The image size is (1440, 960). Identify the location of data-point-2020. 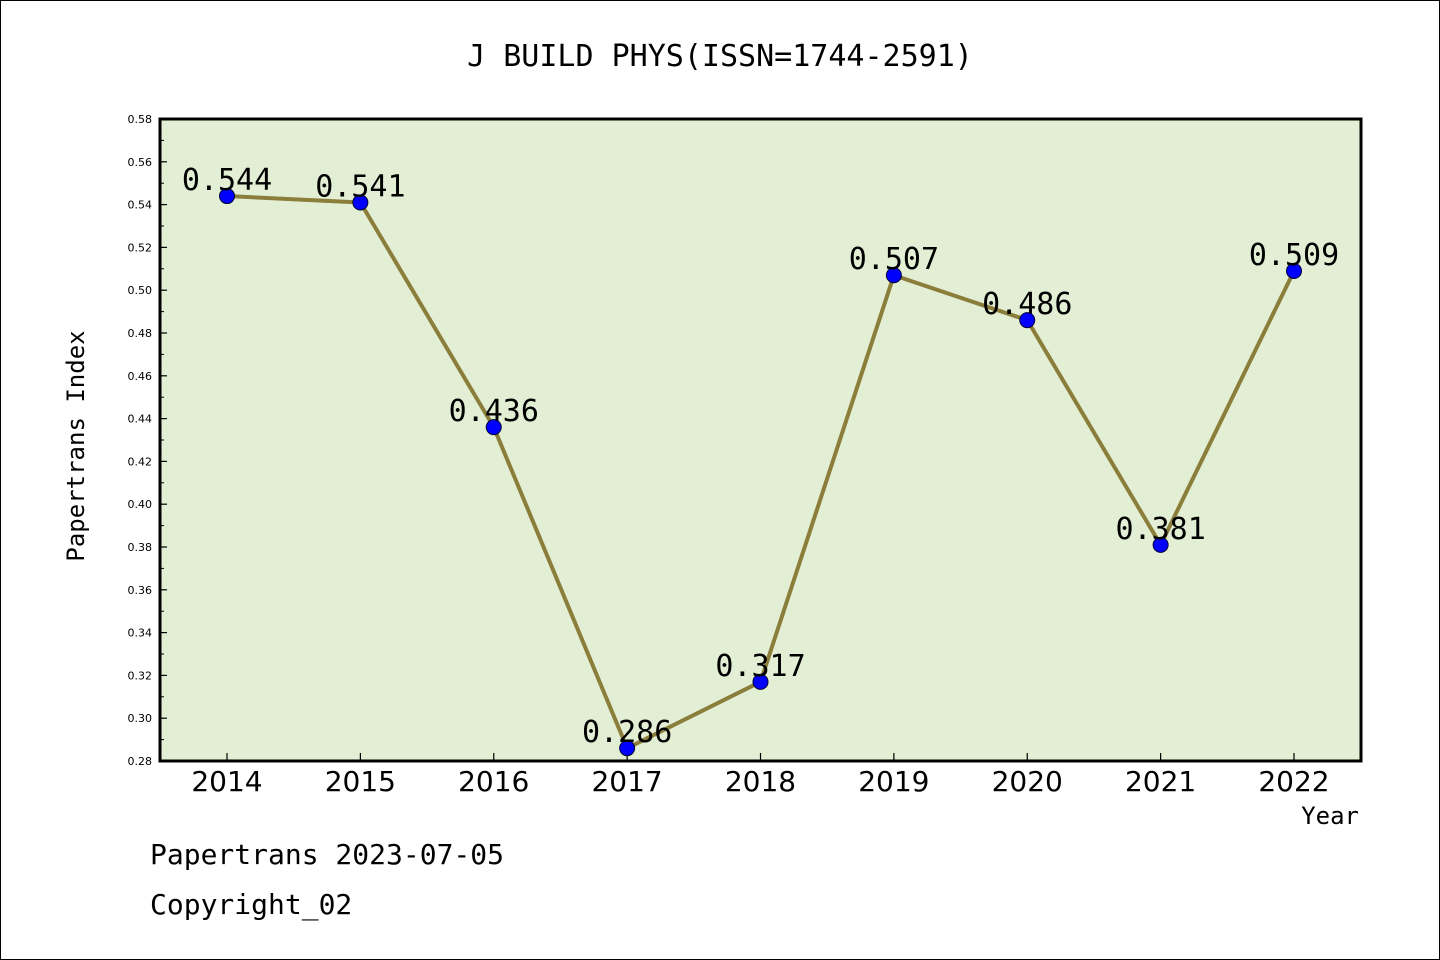
(1027, 320).